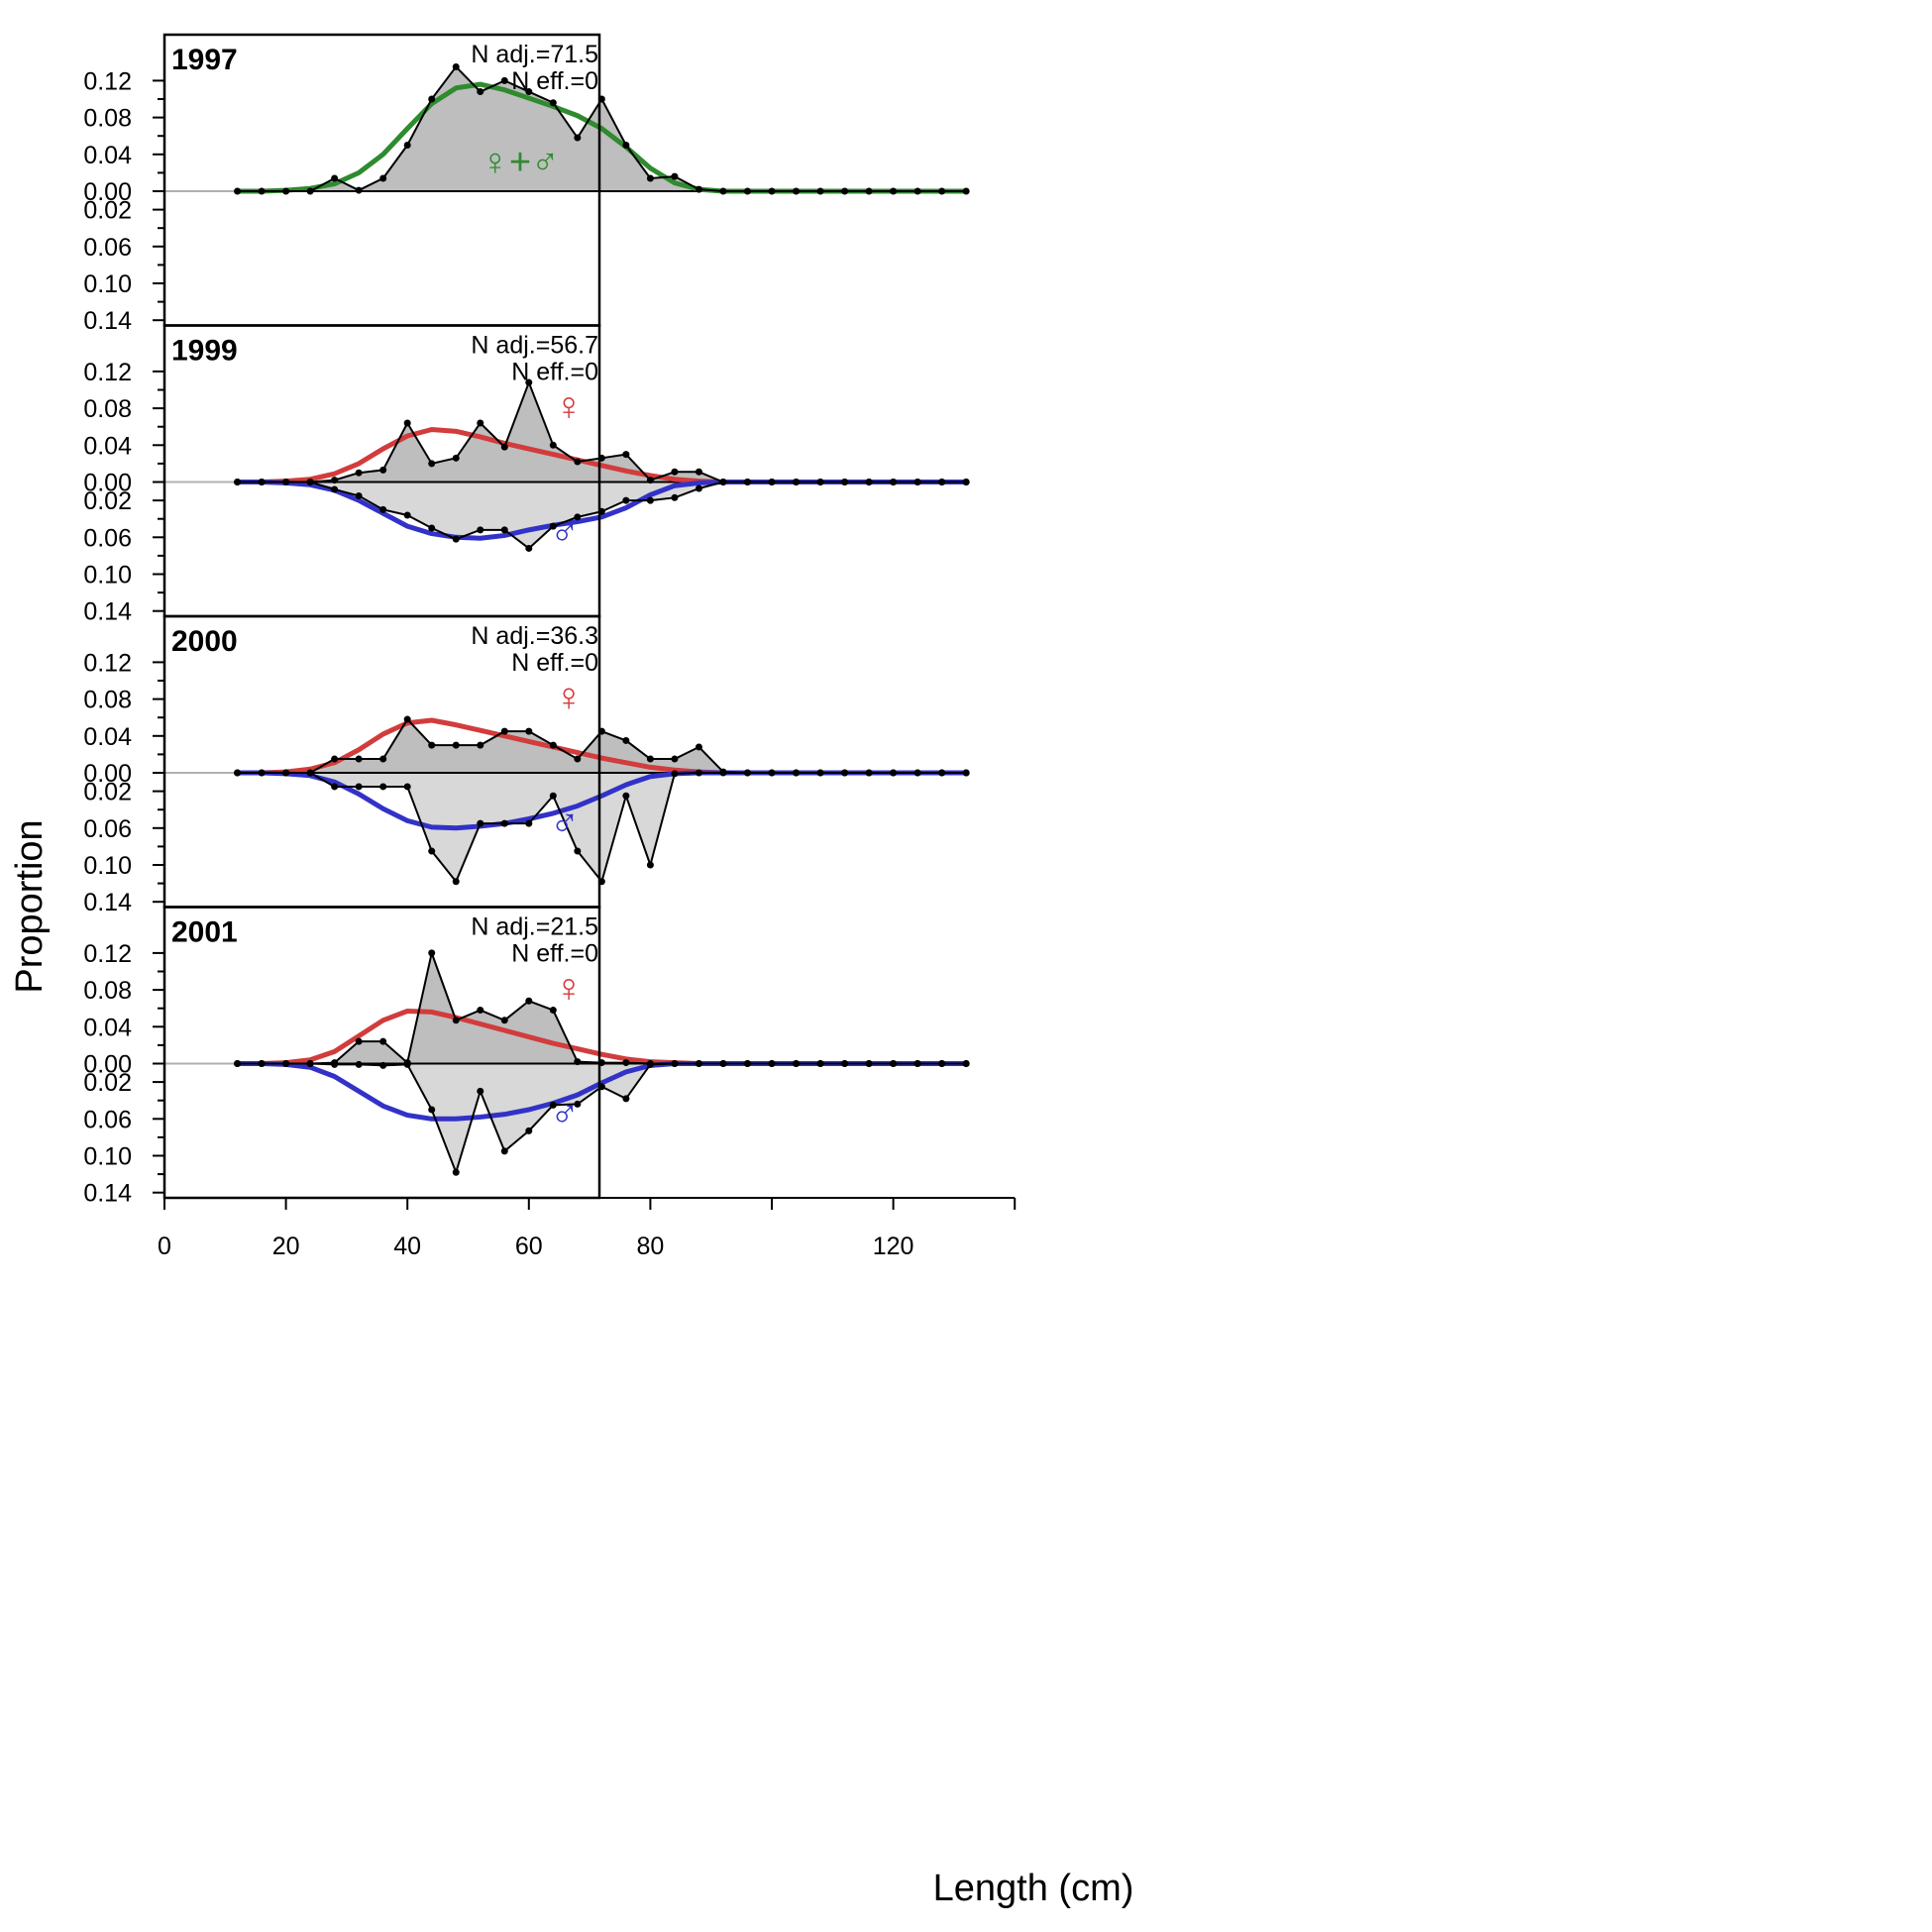 This screenshot has width=1932, height=1932. What do you see at coordinates (107, 1027) in the screenshot?
I see `y-tick-label: 0.04` at bounding box center [107, 1027].